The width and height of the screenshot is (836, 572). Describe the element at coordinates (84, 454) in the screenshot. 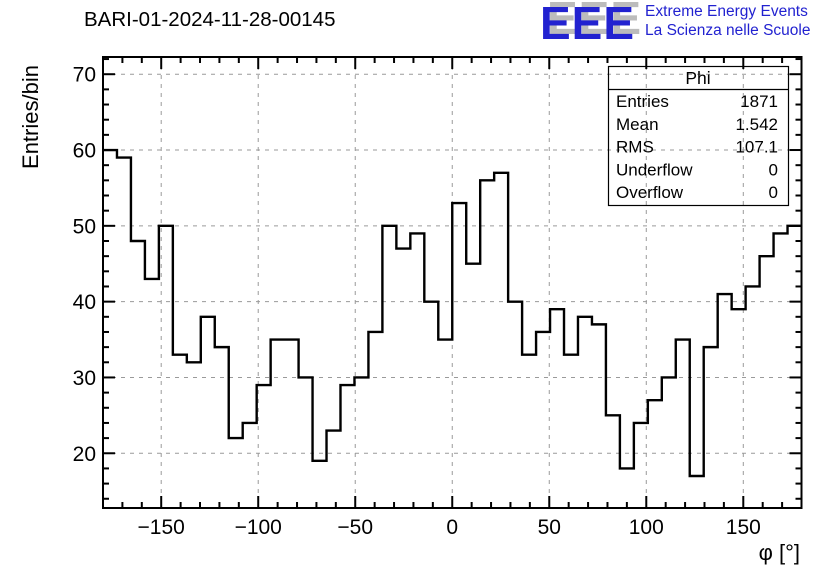

I see `y-tick-label: 20` at that location.